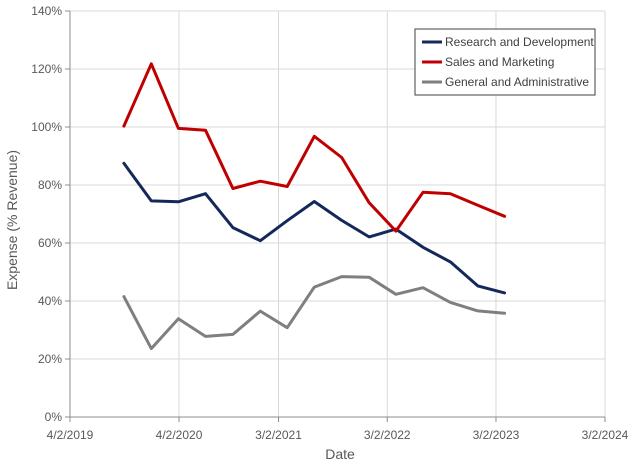 The height and width of the screenshot is (464, 640). What do you see at coordinates (70, 435) in the screenshot?
I see `x-tick-label: 4/2/2019` at bounding box center [70, 435].